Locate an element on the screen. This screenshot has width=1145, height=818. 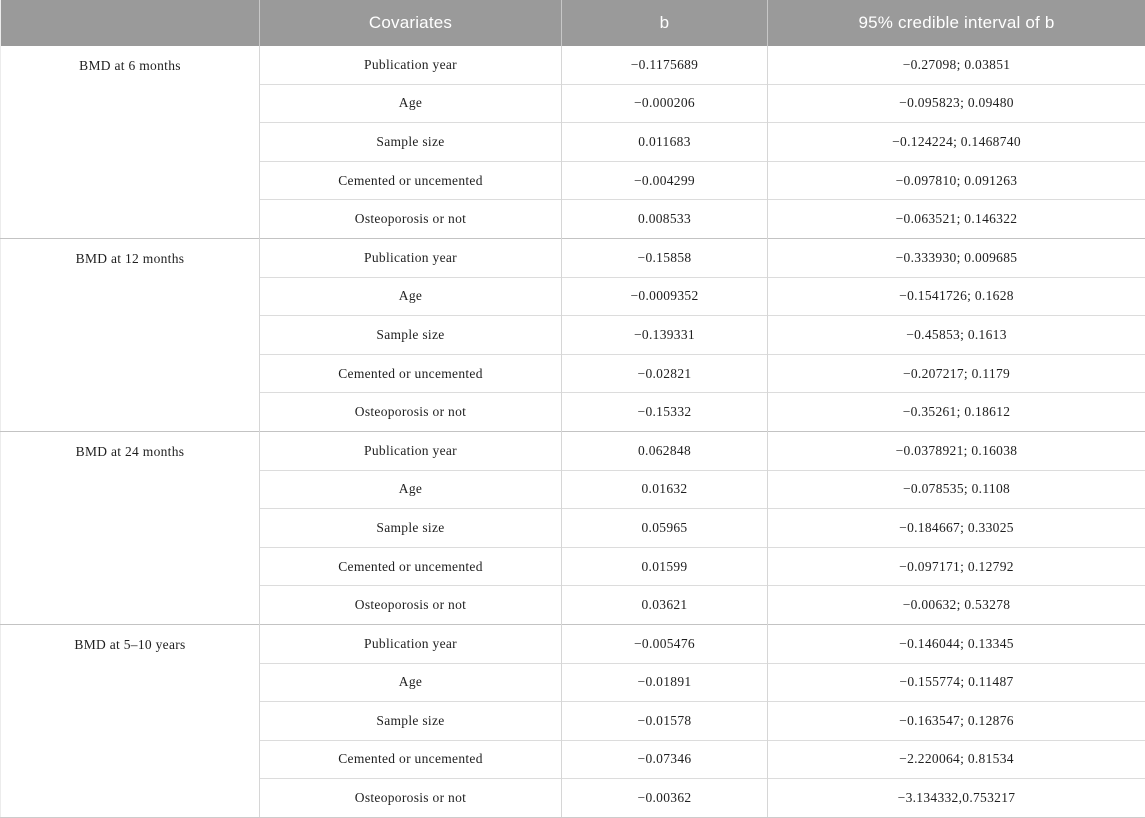
header-group is located at coordinates (130, 23).